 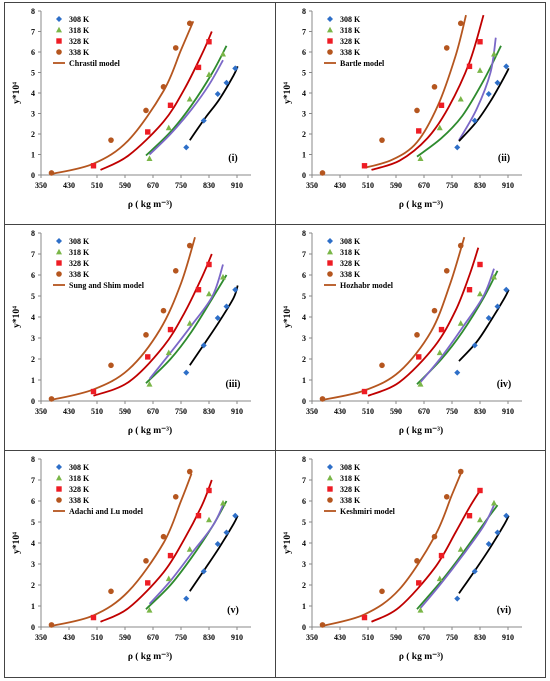 I want to click on y-tick-label: 1, so click(x=304, y=380).